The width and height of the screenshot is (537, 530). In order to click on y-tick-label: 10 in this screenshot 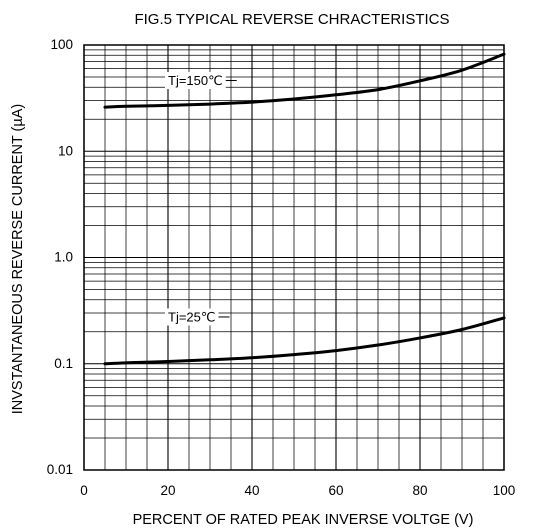, I will do `click(65, 150)`.